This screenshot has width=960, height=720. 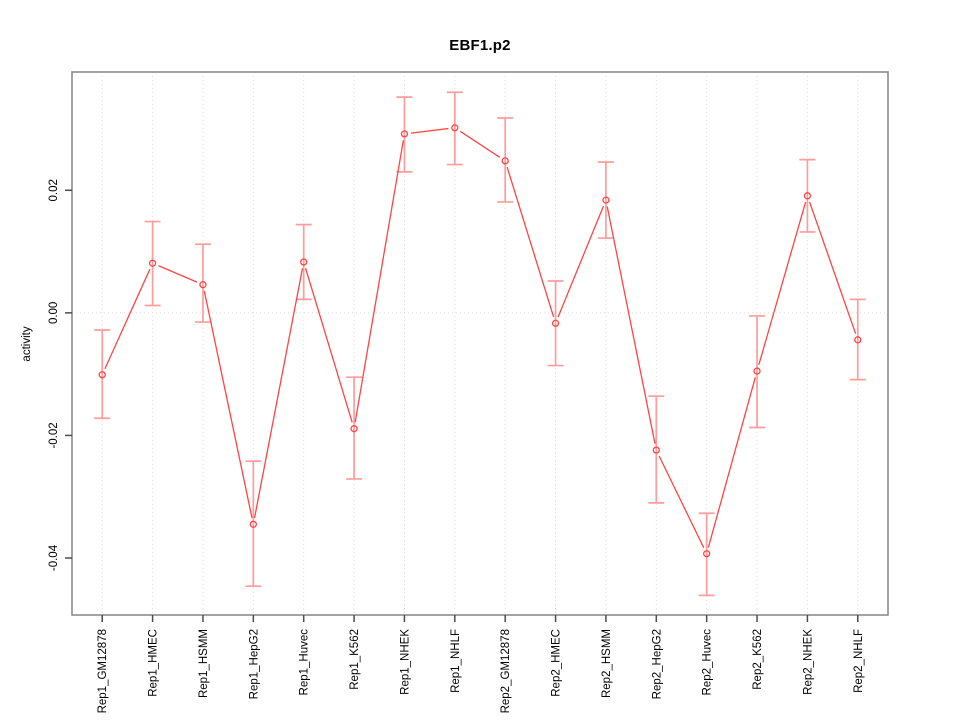 I want to click on x-category-label: Rep2_HSMM, so click(x=607, y=663).